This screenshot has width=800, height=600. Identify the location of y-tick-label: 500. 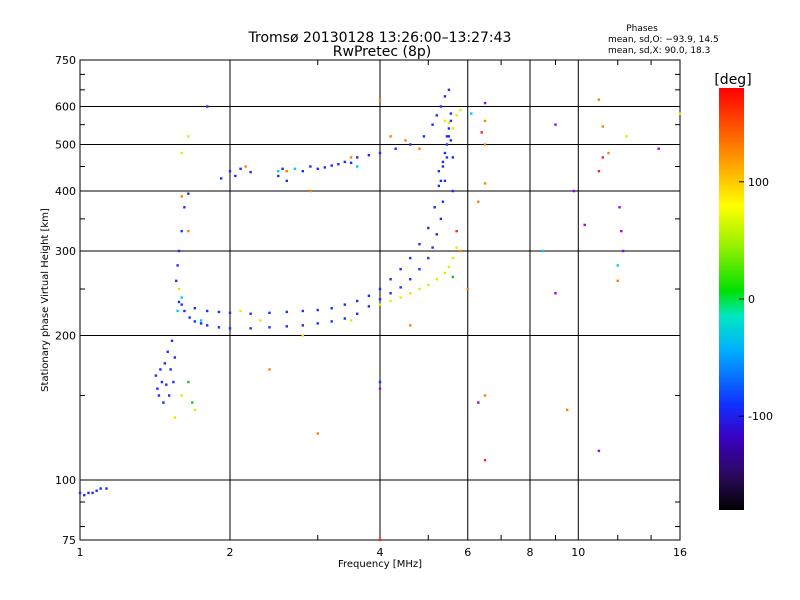
(65, 145).